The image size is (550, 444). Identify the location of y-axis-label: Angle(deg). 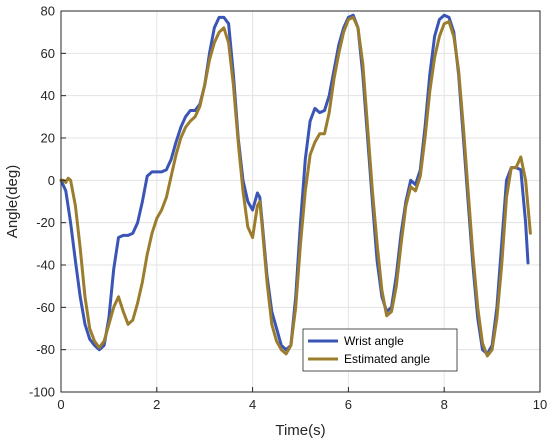
(12, 201).